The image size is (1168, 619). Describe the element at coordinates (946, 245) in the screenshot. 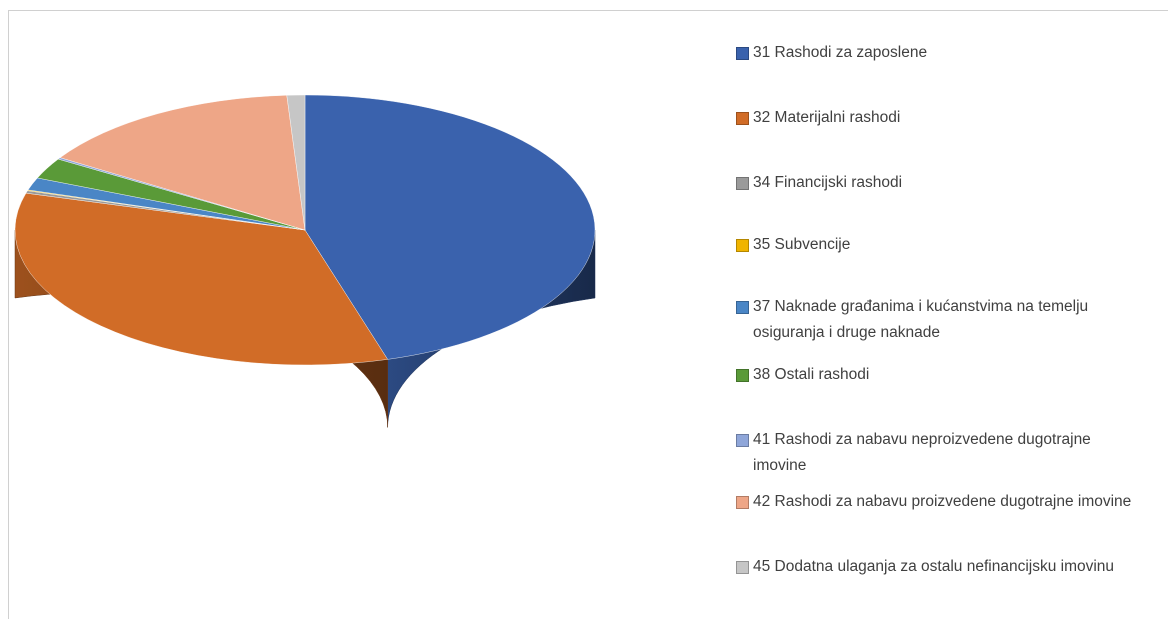

I see `legend-item: 35 Subvencije` at that location.